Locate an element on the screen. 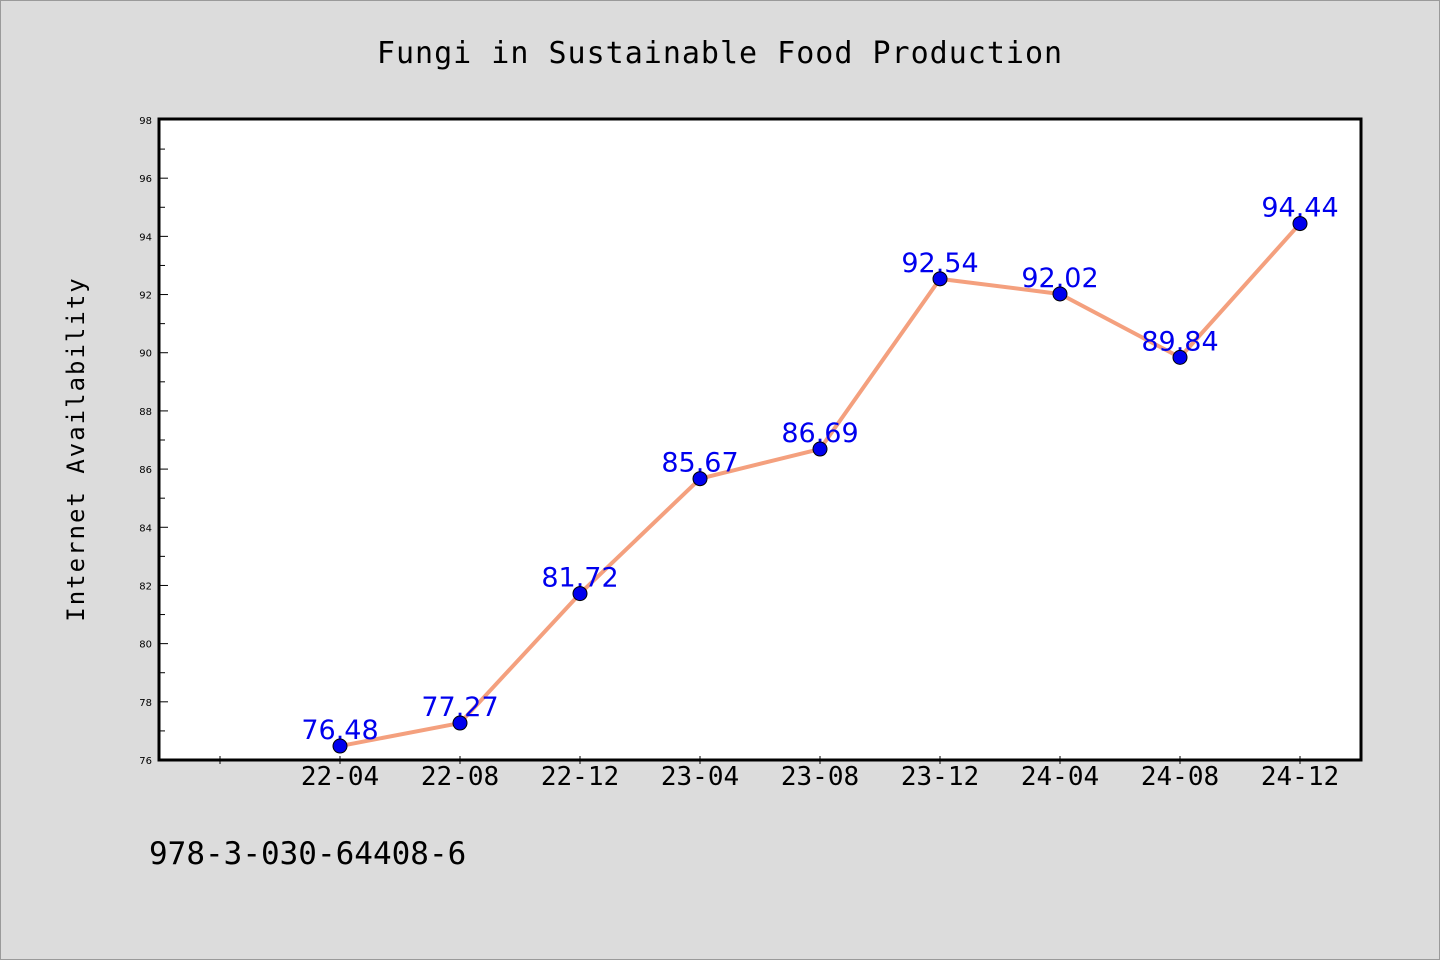 Image resolution: width=1440 pixels, height=960 pixels. y-tick-label: 76 is located at coordinates (145, 761).